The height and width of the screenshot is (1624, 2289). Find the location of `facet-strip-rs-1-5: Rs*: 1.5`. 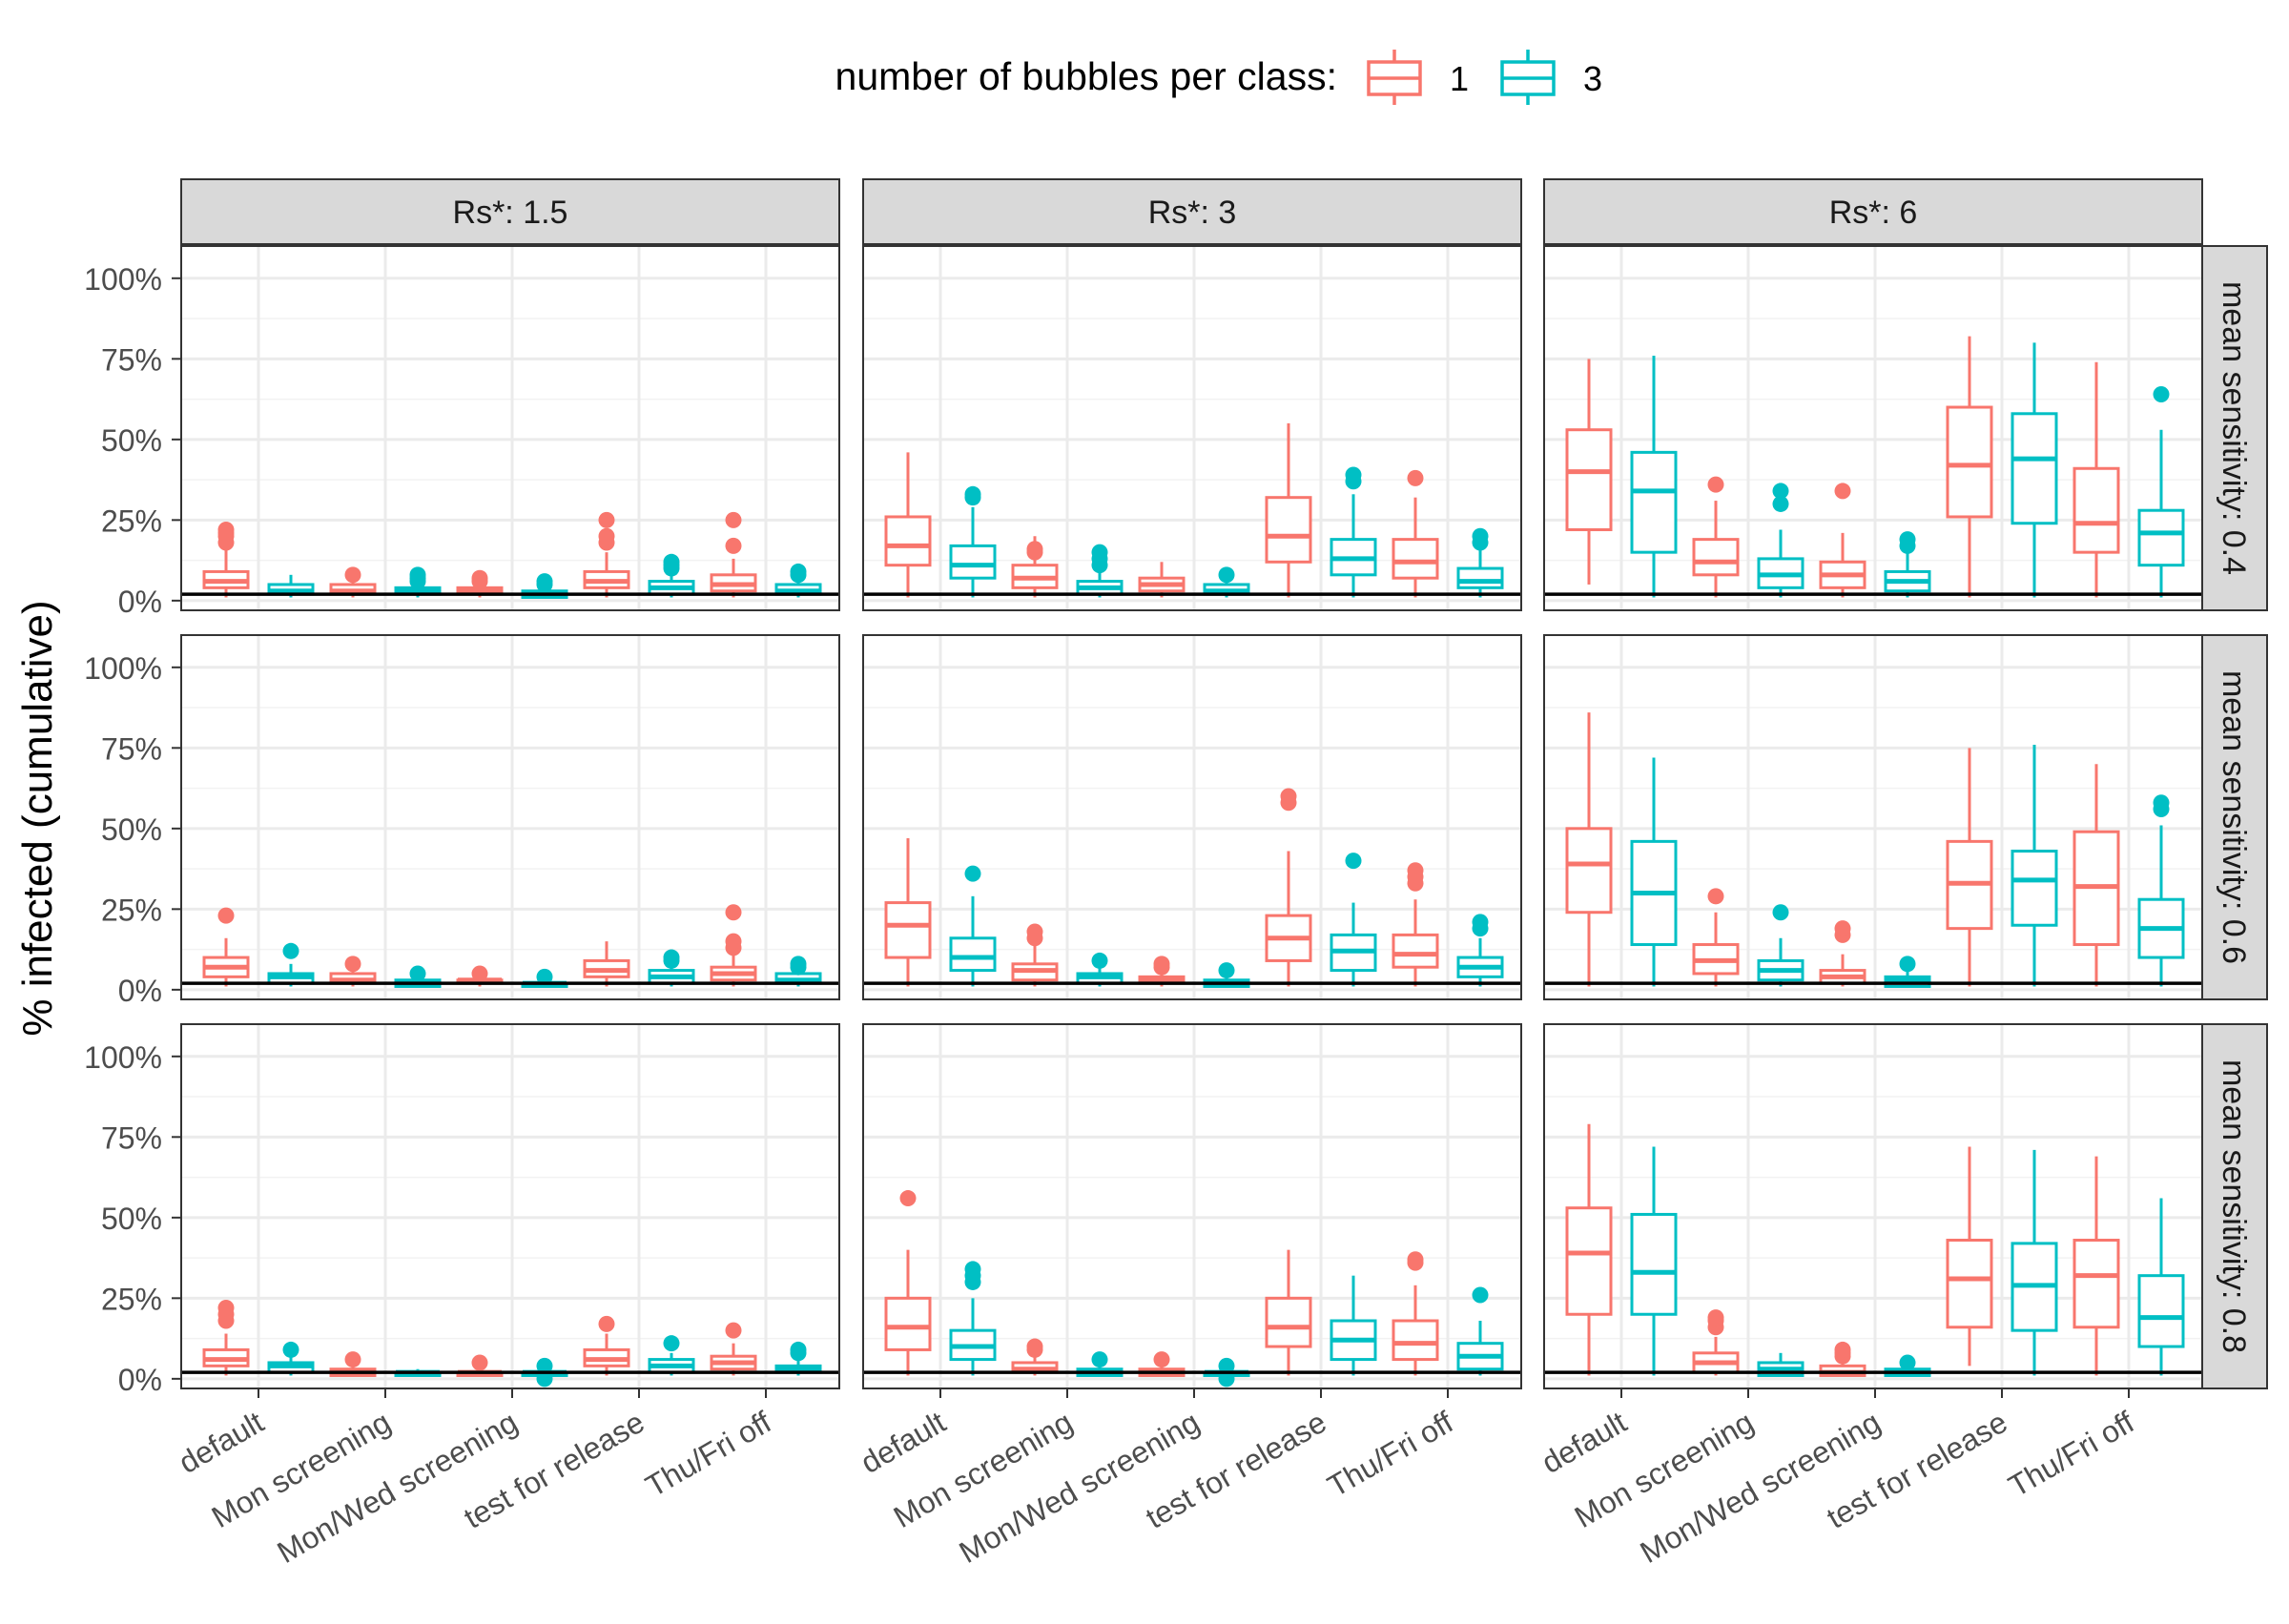

facet-strip-rs-1-5: Rs*: 1.5 is located at coordinates (510, 211).